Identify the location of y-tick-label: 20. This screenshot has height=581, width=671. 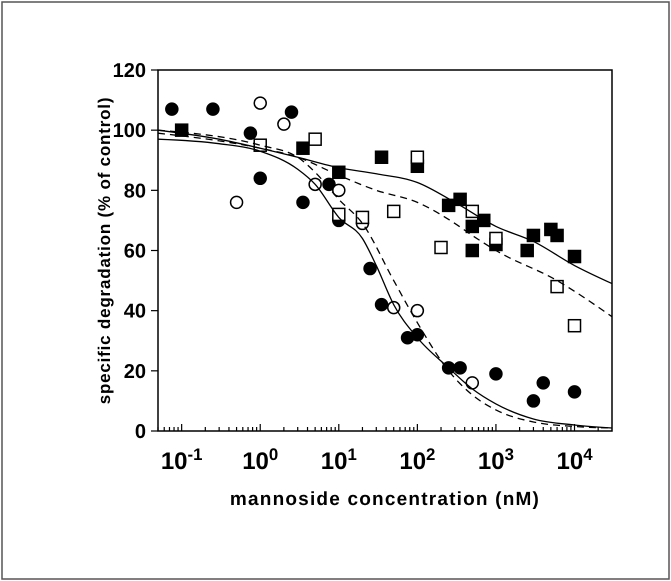
(135, 371).